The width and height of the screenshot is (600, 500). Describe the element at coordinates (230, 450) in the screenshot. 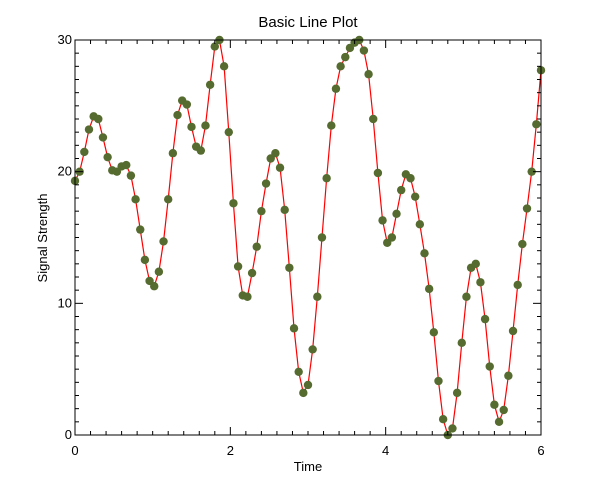

I see `x-tick-label: 2` at that location.